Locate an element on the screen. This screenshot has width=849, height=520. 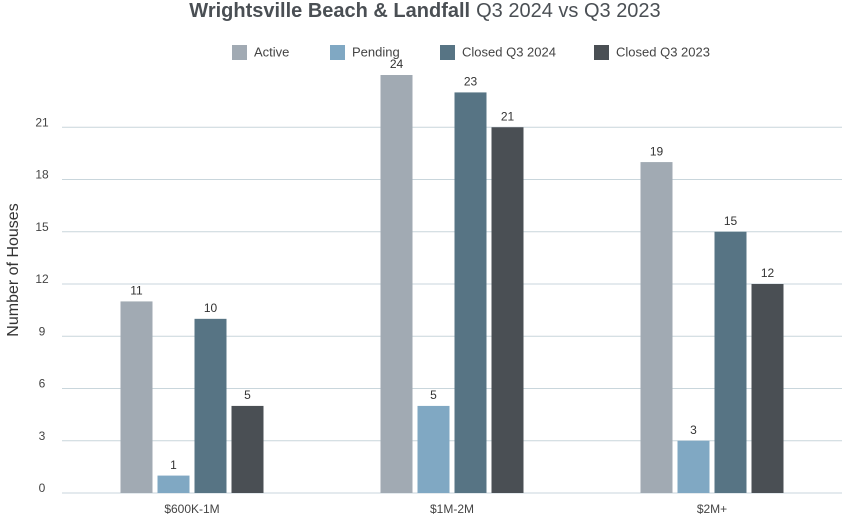
y-tick-label: 0 is located at coordinates (42, 488).